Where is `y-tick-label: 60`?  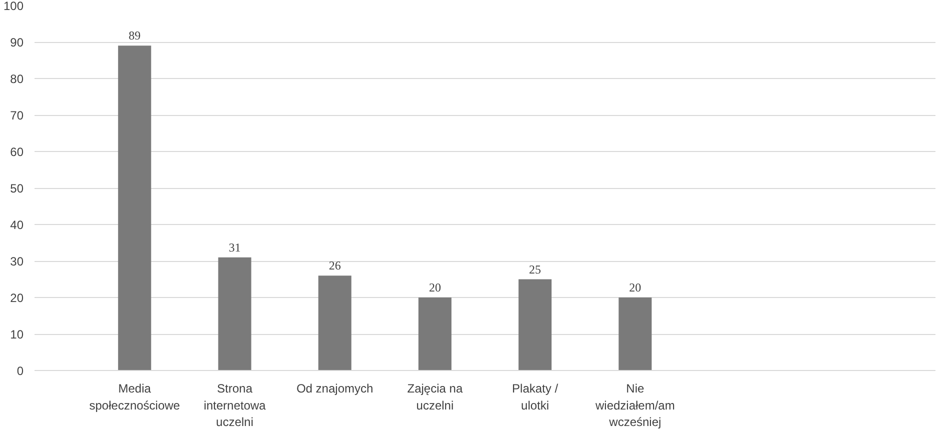 y-tick-label: 60 is located at coordinates (17, 152).